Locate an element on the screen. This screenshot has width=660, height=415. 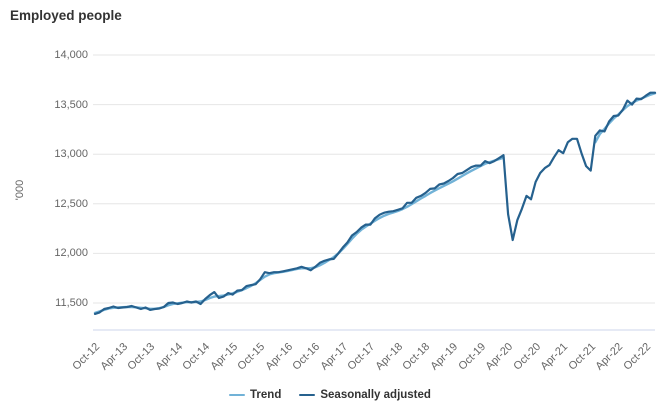
y-axis-label: 11,500 is located at coordinates (71, 303).